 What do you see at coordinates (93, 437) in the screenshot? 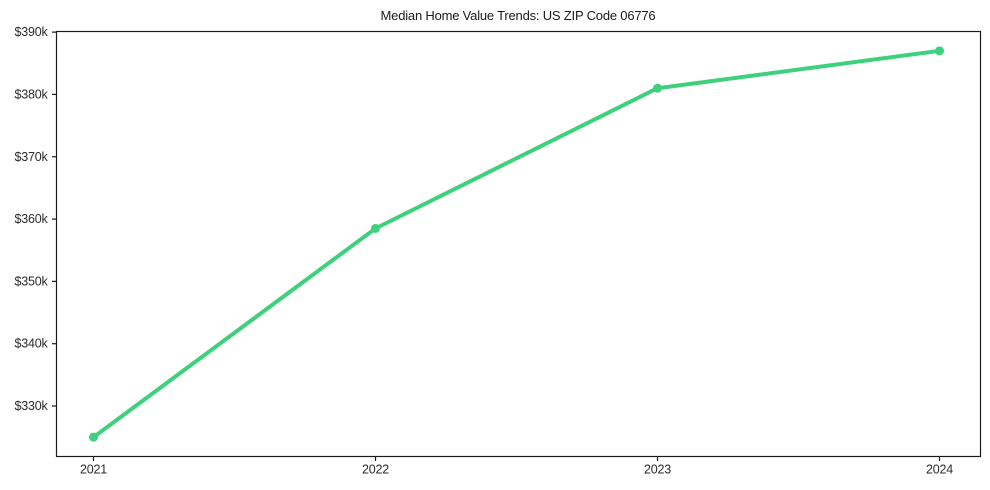
I see `data-point-2021` at bounding box center [93, 437].